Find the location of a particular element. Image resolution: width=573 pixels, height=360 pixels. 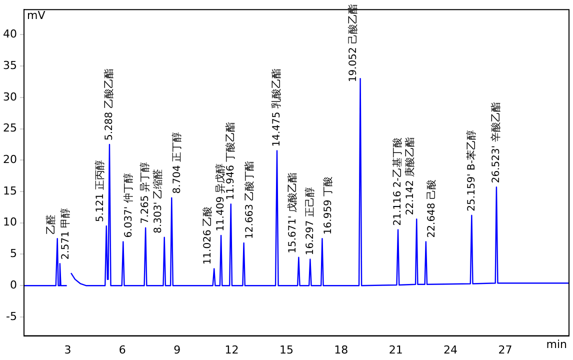

x-tick-label: 24 is located at coordinates (451, 349).